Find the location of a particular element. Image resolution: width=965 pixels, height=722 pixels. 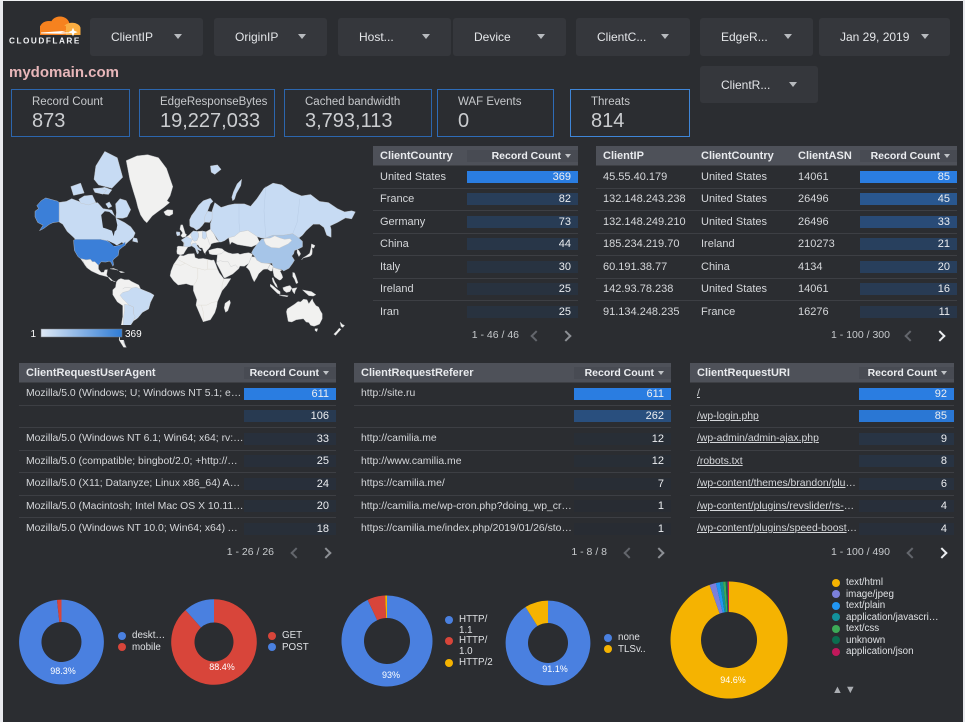

svg-text: 369 is located at coordinates (133, 334).